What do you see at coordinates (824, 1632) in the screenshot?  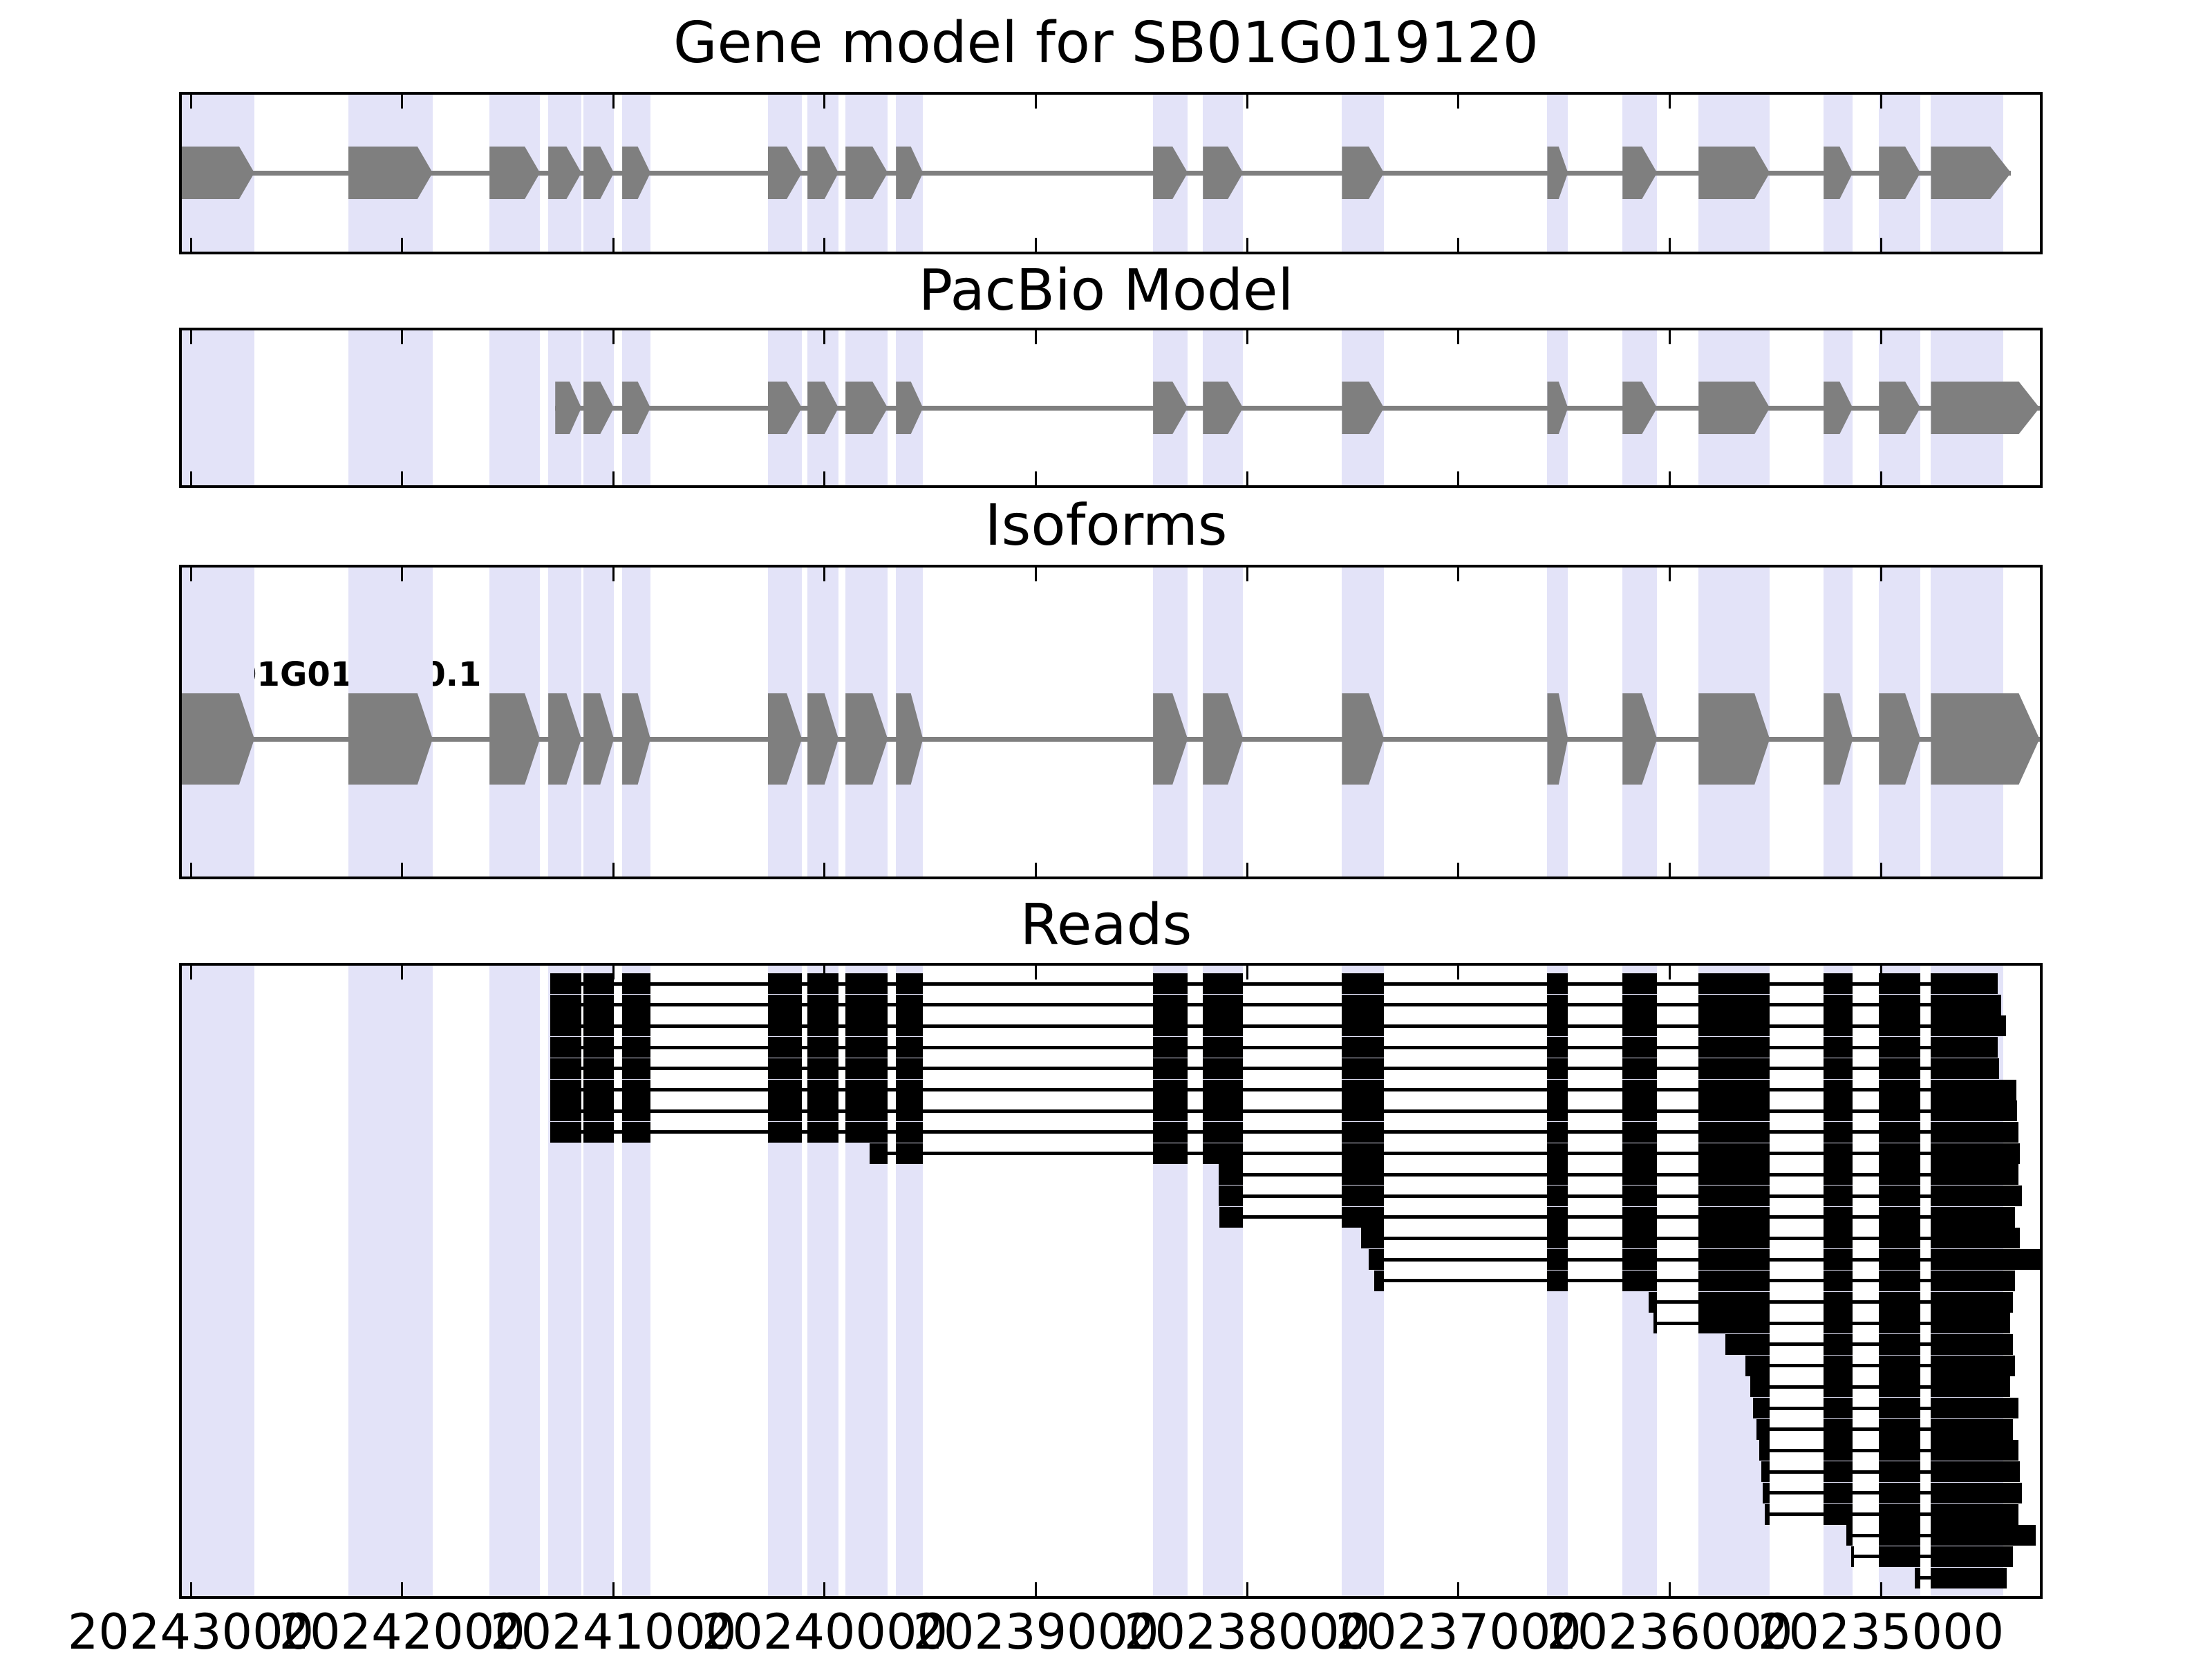 I see `axis-tick-label: 20240000` at bounding box center [824, 1632].